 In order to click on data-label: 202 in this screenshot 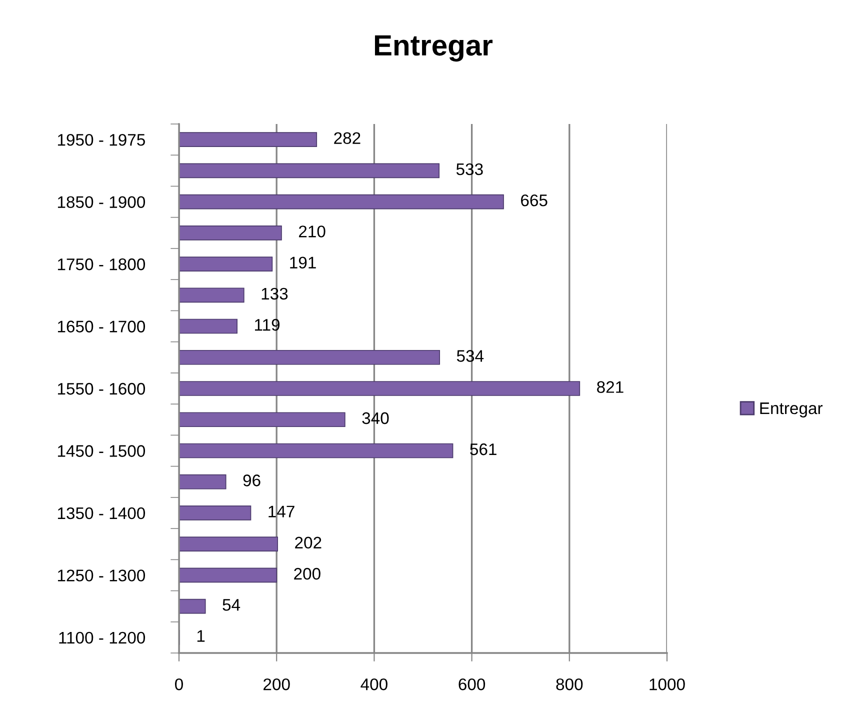, I will do `click(308, 542)`.